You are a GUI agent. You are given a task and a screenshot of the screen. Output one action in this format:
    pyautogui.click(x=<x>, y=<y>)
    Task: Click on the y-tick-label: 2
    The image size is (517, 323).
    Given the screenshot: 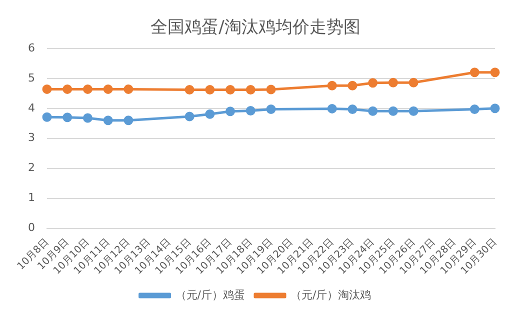 What is the action you would take?
    pyautogui.click(x=31, y=167)
    